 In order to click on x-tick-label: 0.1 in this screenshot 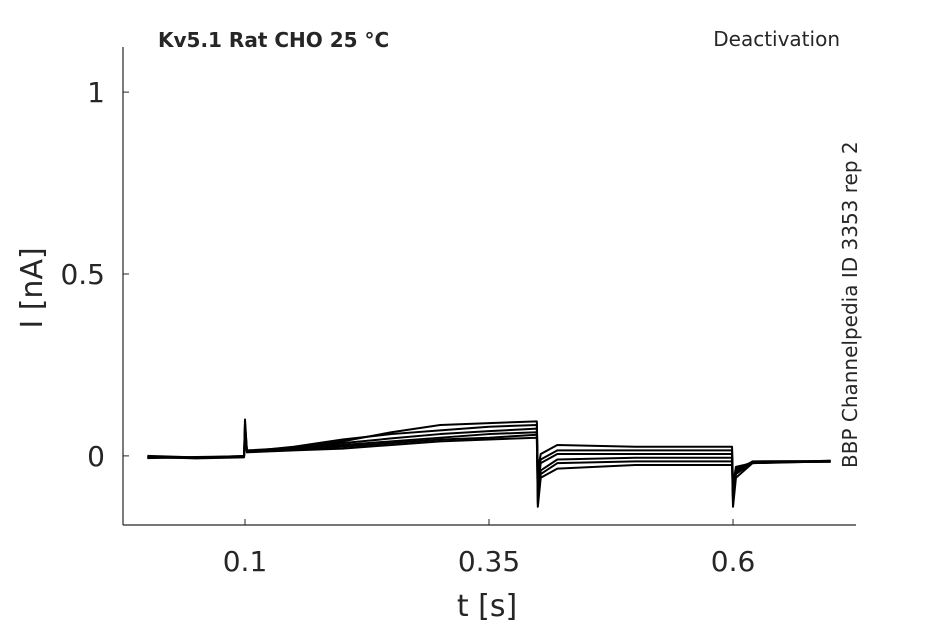, I will do `click(245, 561)`.